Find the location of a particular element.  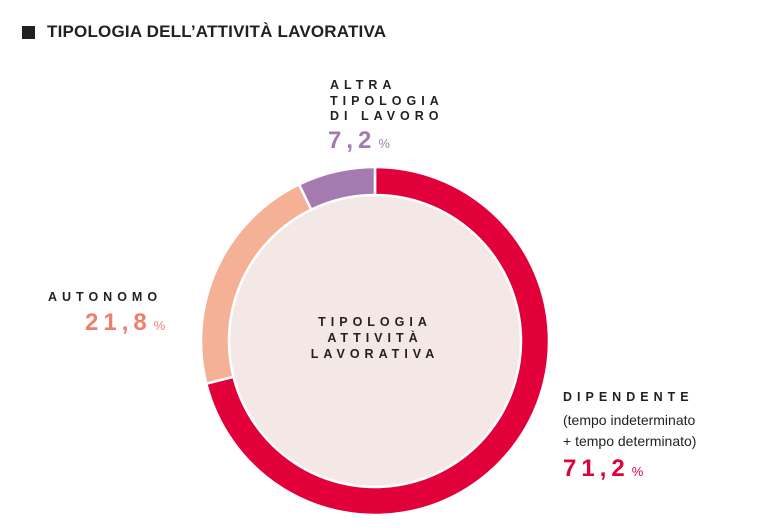

center-label-line: LAVORATIVA is located at coordinates (375, 354).